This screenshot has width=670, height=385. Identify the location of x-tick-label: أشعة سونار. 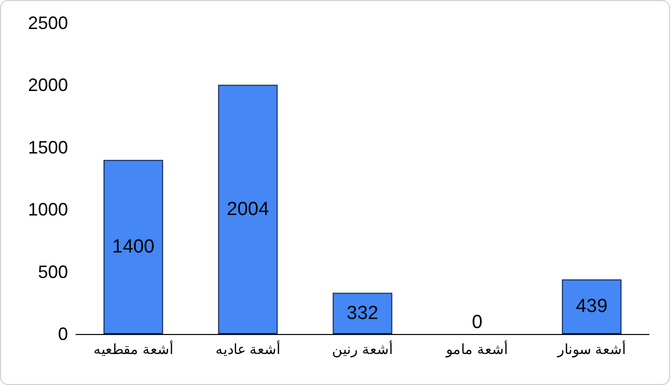
(591, 348).